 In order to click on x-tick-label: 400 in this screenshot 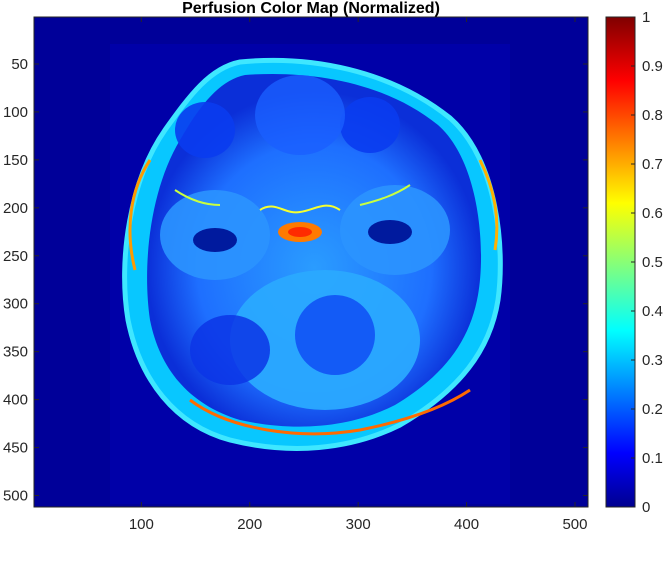, I will do `click(466, 524)`.